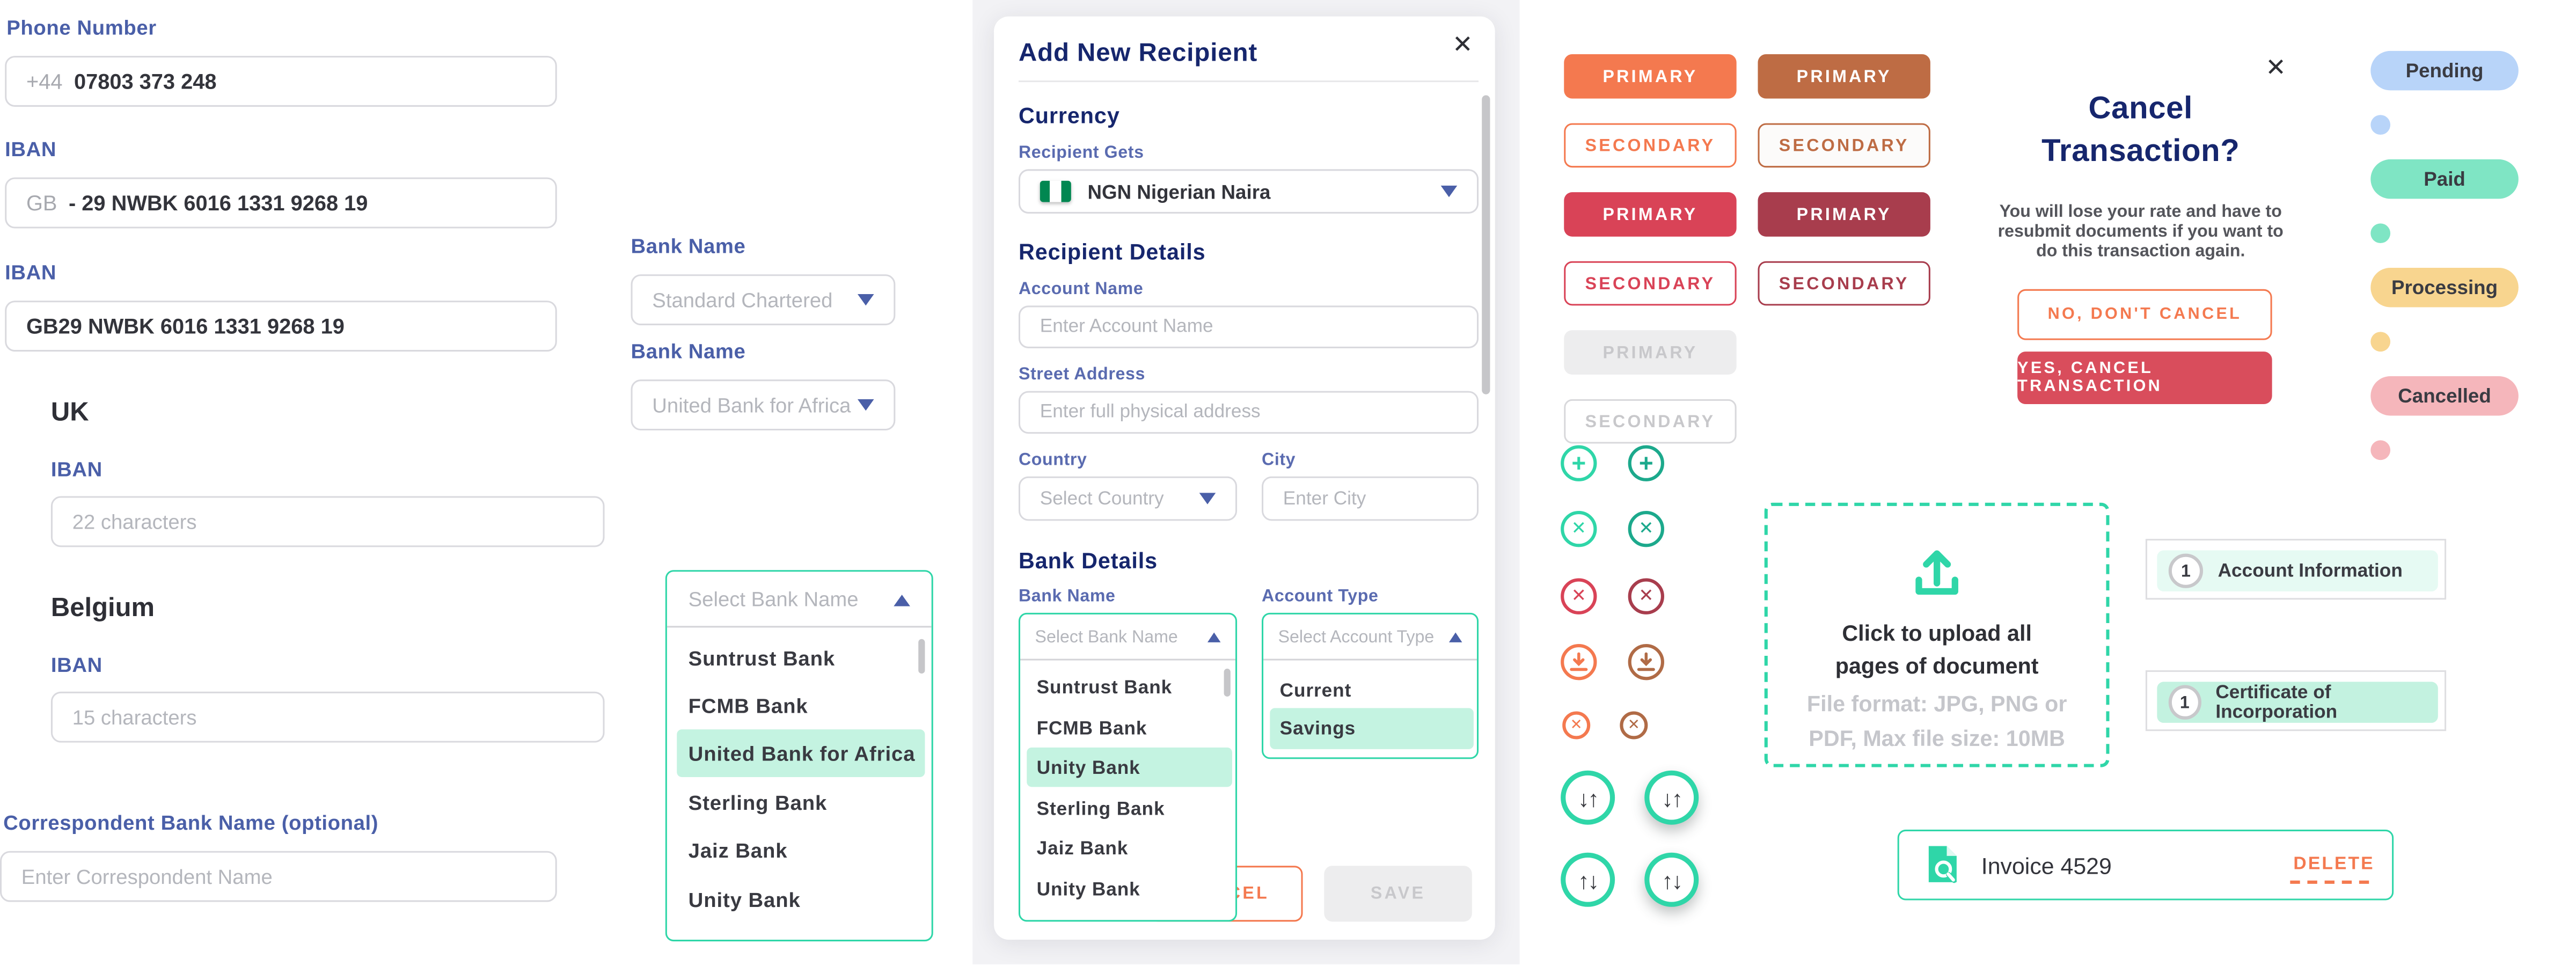 The width and height of the screenshot is (2576, 966). I want to click on close-circle-icon-red-hover: ✕, so click(1646, 596).